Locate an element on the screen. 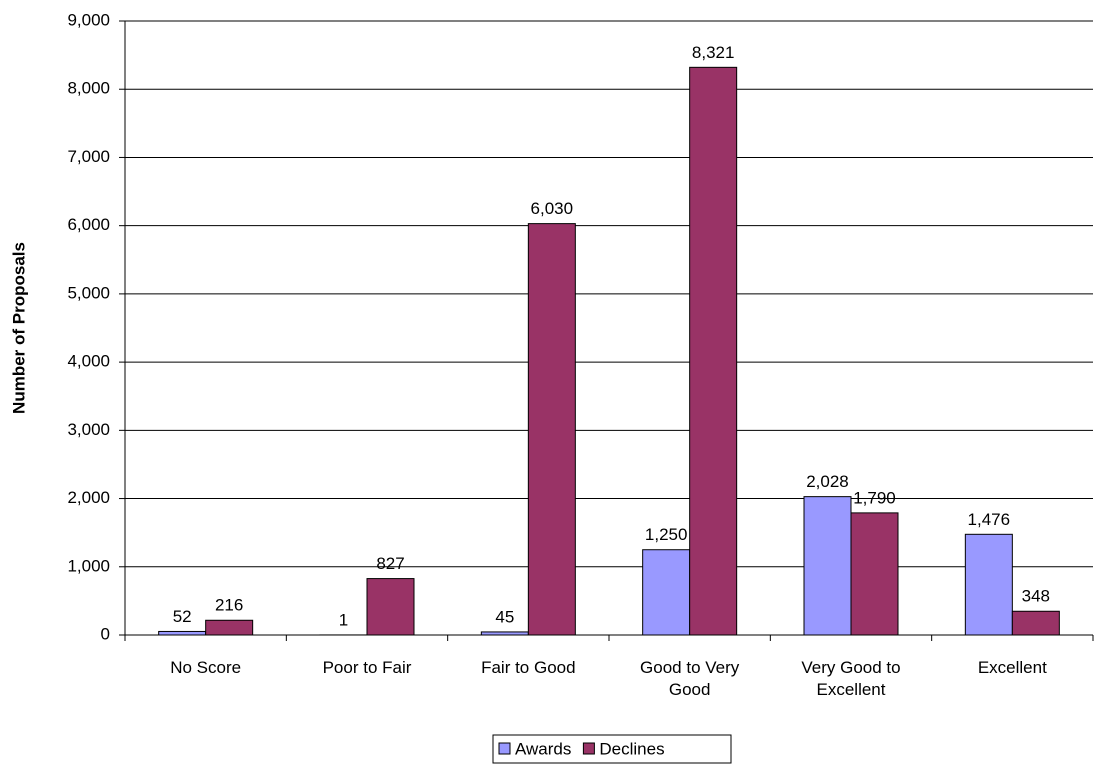 The height and width of the screenshot is (766, 1094). legend-label: Awards is located at coordinates (543, 748).